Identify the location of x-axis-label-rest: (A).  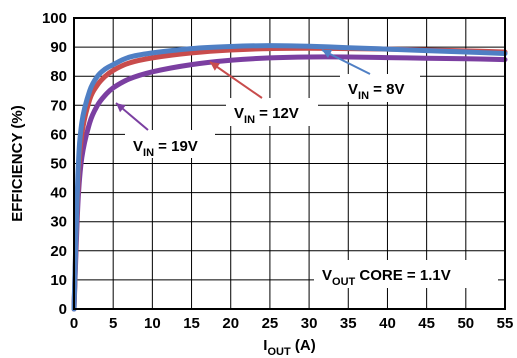
(303, 345).